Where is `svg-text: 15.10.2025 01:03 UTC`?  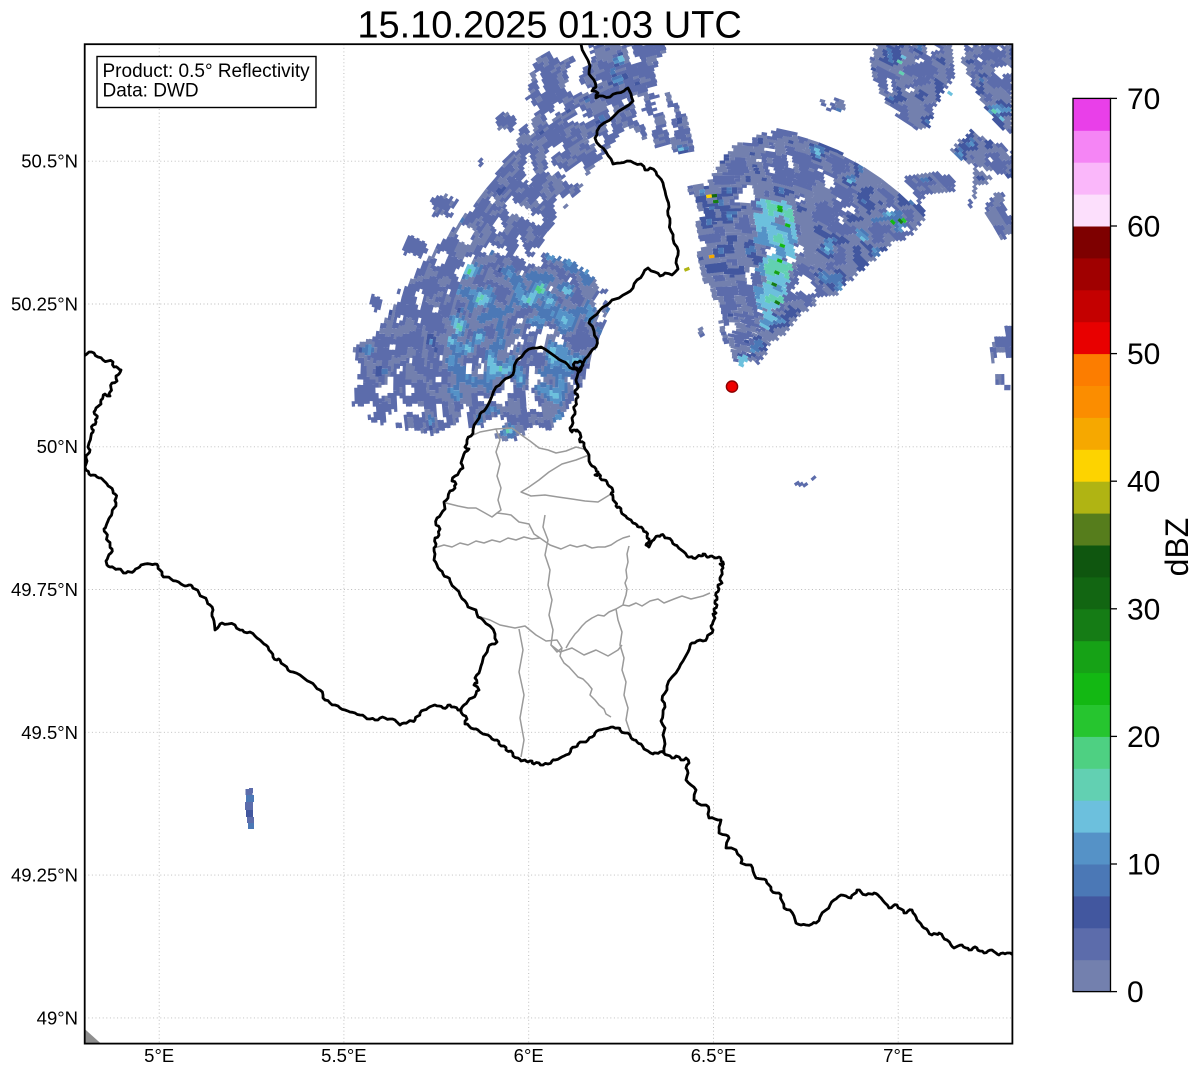 svg-text: 15.10.2025 01:03 UTC is located at coordinates (549, 26).